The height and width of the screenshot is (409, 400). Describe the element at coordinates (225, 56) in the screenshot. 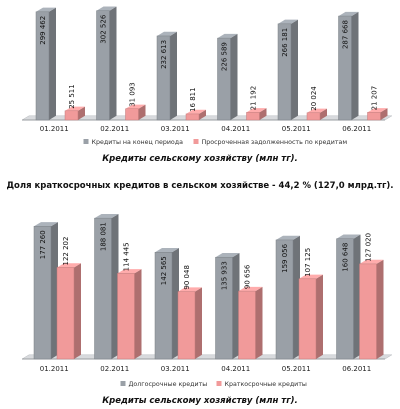

I see `c1-label-a-4: 226 589` at that location.